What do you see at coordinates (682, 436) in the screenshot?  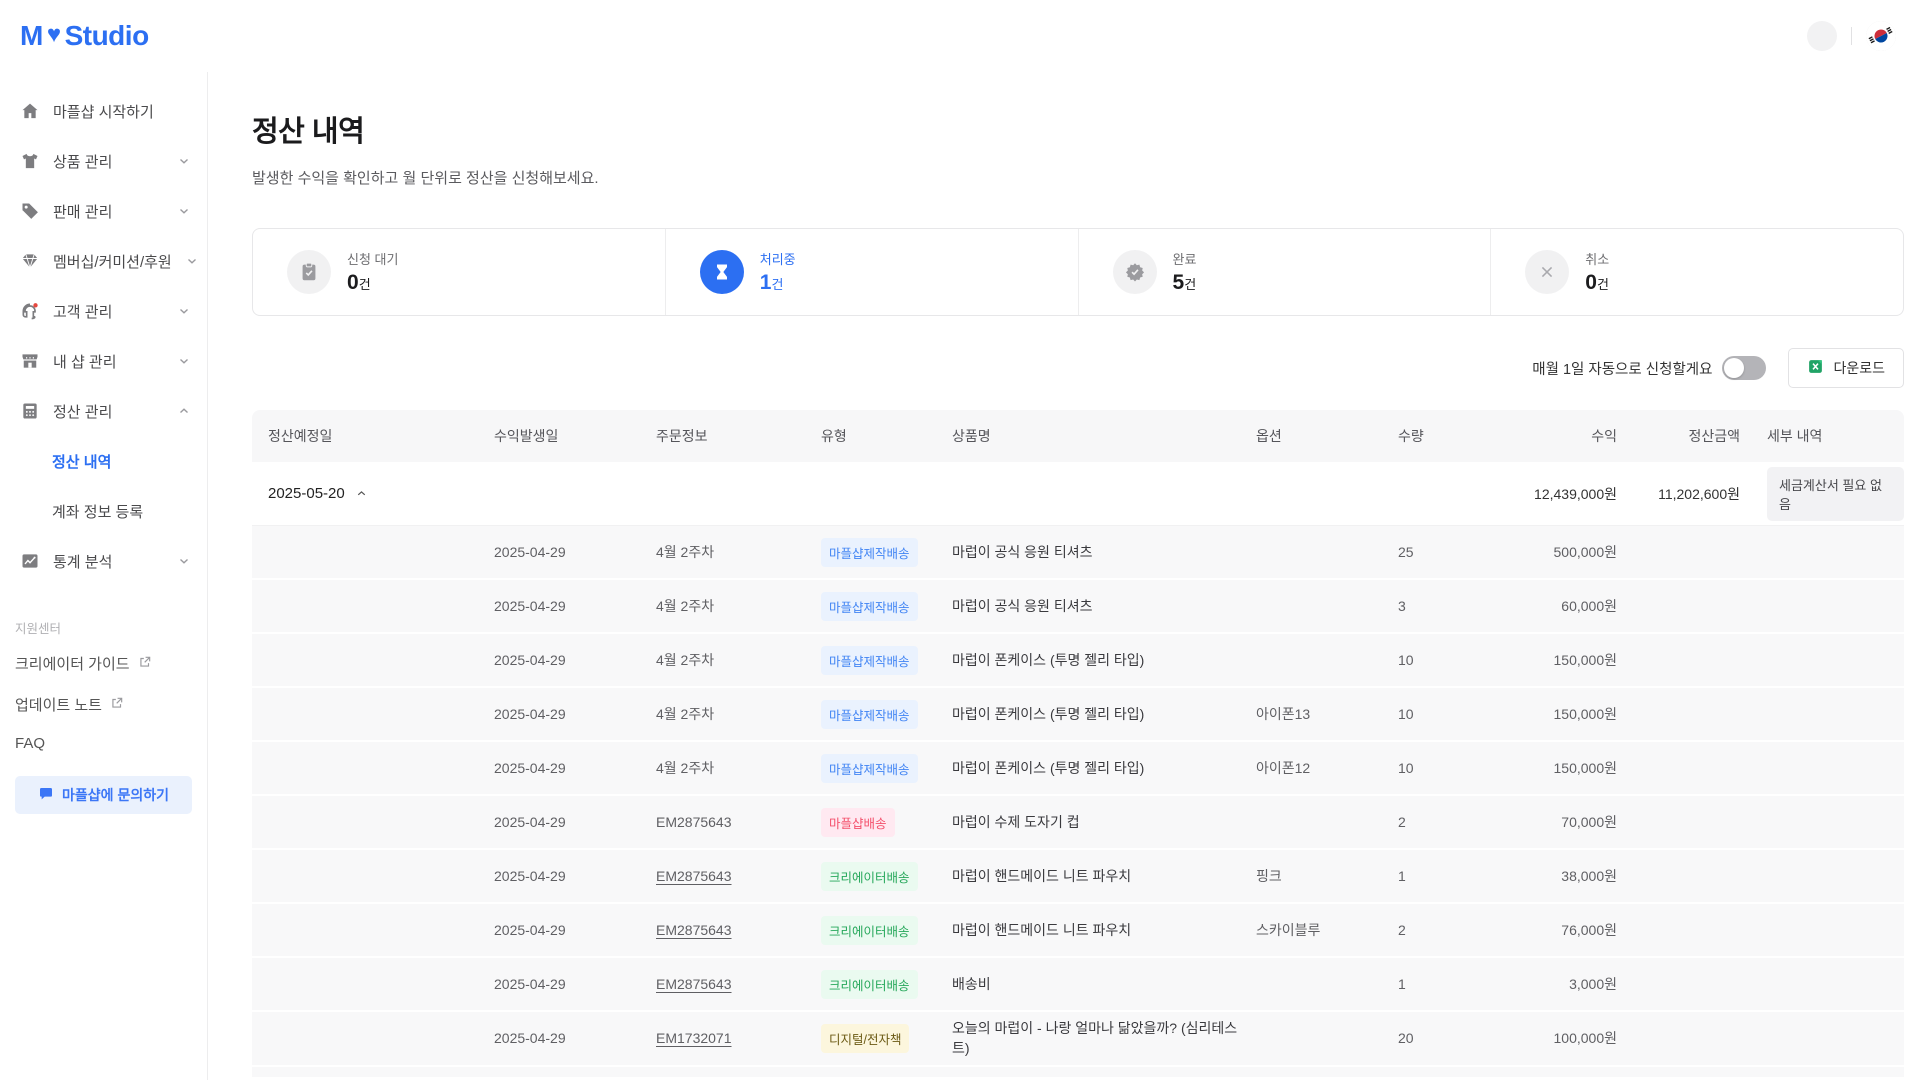 I see `col-header: 주문정보` at bounding box center [682, 436].